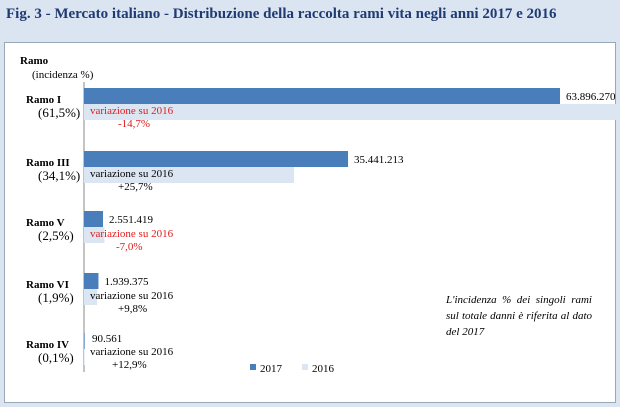 The image size is (620, 407). Describe the element at coordinates (253, 367) in the screenshot. I see `legend-swatch-2017` at that location.